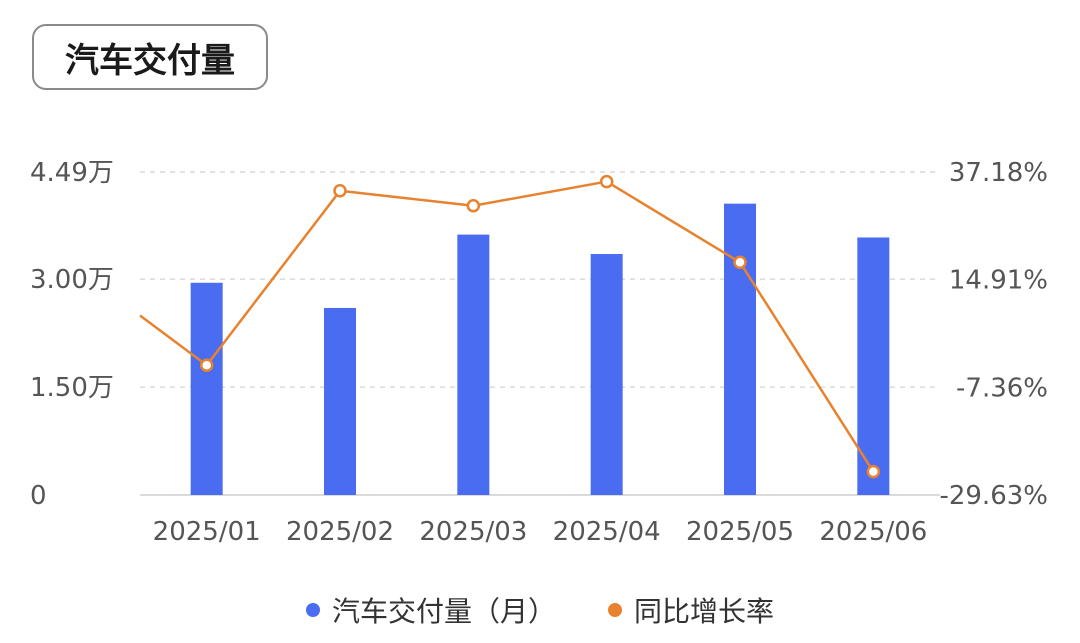 The image size is (1080, 643). Describe the element at coordinates (473, 532) in the screenshot. I see `x-tick-label: 2025/03` at that location.